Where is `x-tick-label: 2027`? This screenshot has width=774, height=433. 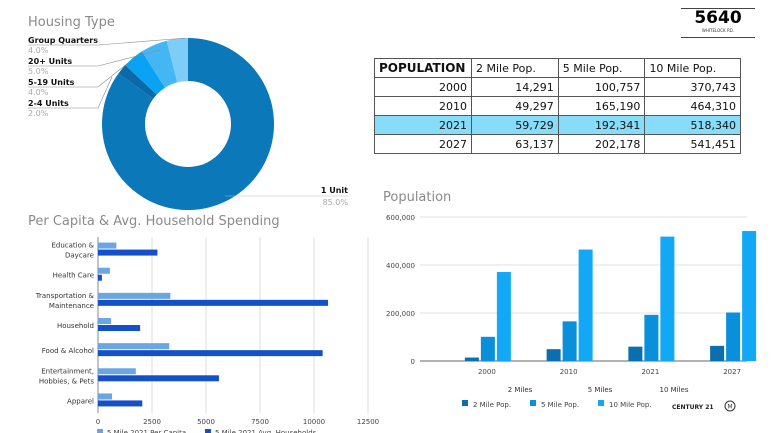
x-tick-label: 2027 is located at coordinates (732, 372).